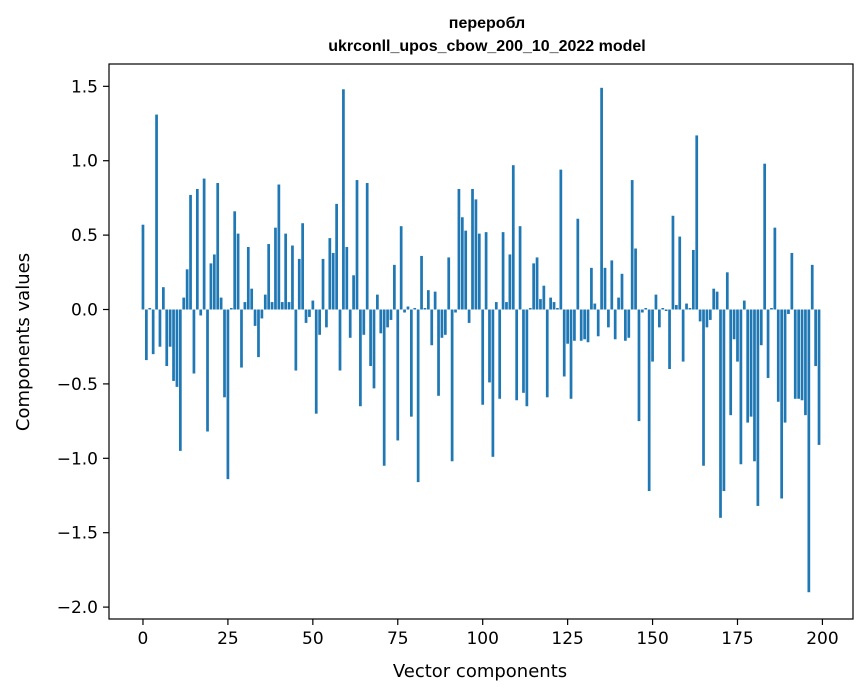 Image resolution: width=867 pixels, height=696 pixels. What do you see at coordinates (84, 87) in the screenshot?
I see `y-tick-label: 1.5` at bounding box center [84, 87].